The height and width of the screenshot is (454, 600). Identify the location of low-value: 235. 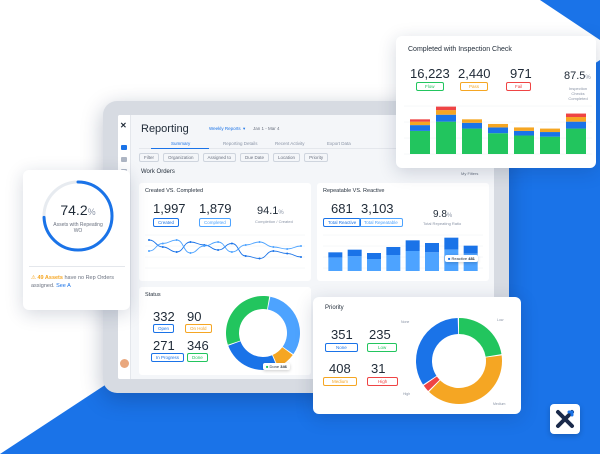
(380, 334).